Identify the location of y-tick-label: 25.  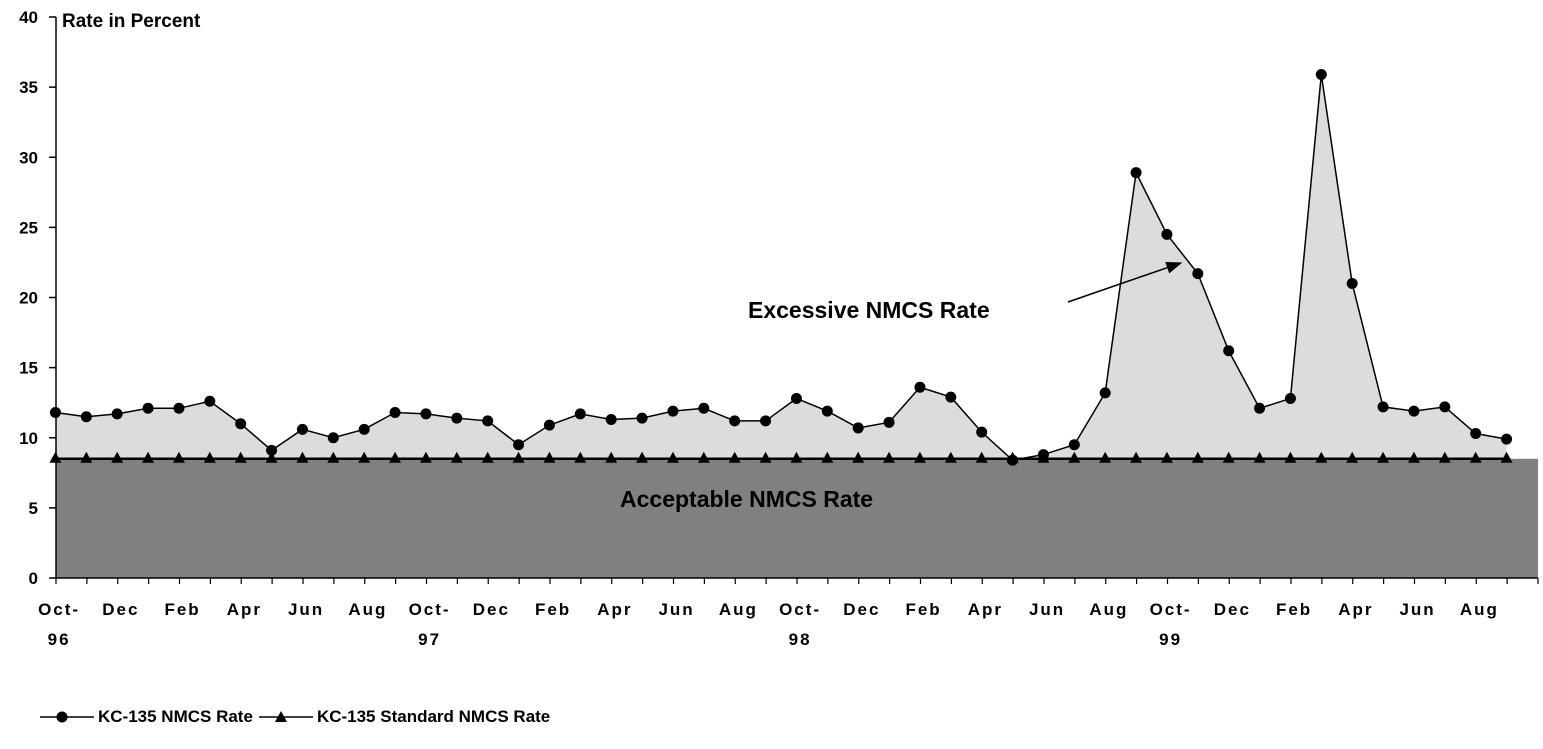
(28, 227).